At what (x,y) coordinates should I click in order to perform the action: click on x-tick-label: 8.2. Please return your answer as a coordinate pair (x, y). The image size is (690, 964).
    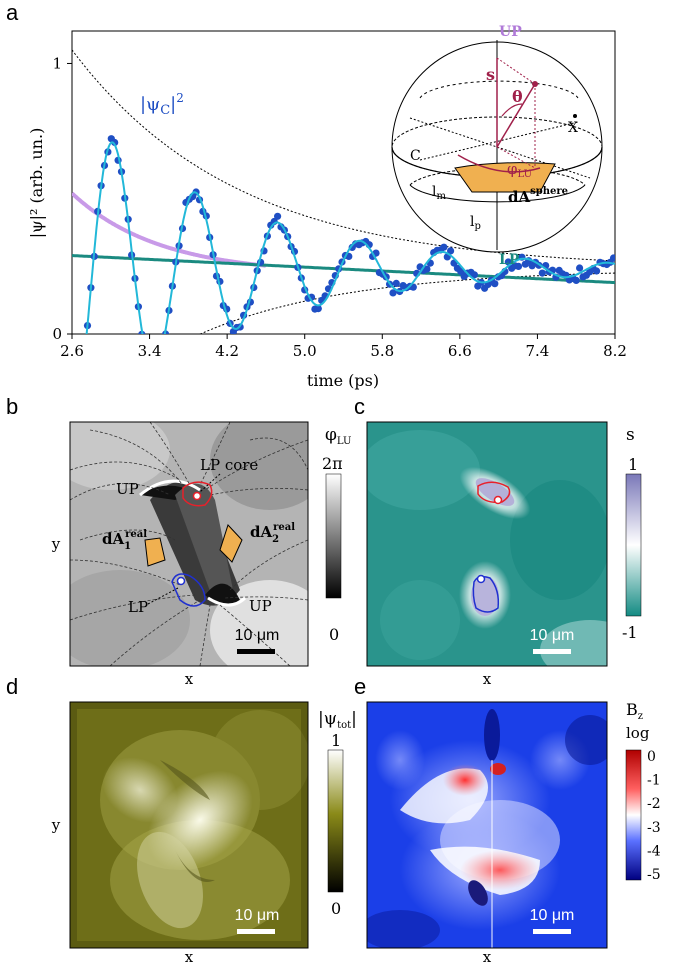
    Looking at the image, I should click on (615, 351).